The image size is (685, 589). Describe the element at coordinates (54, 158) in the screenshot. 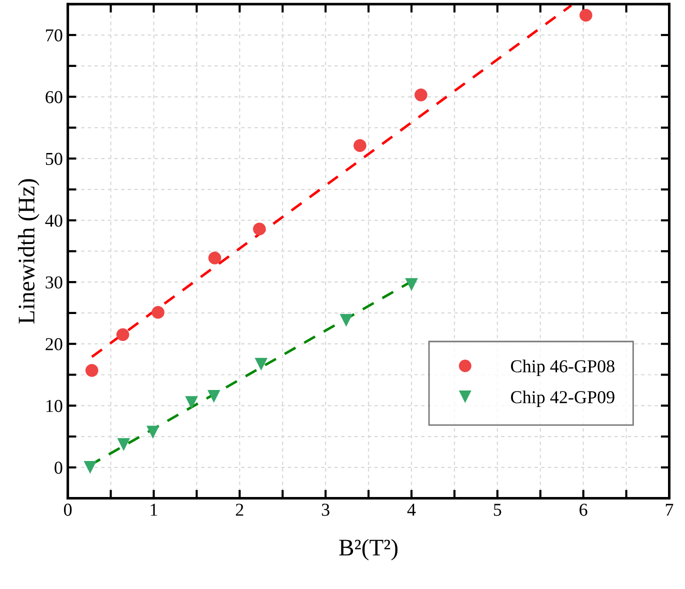

I see `y-tick-label: 50` at that location.